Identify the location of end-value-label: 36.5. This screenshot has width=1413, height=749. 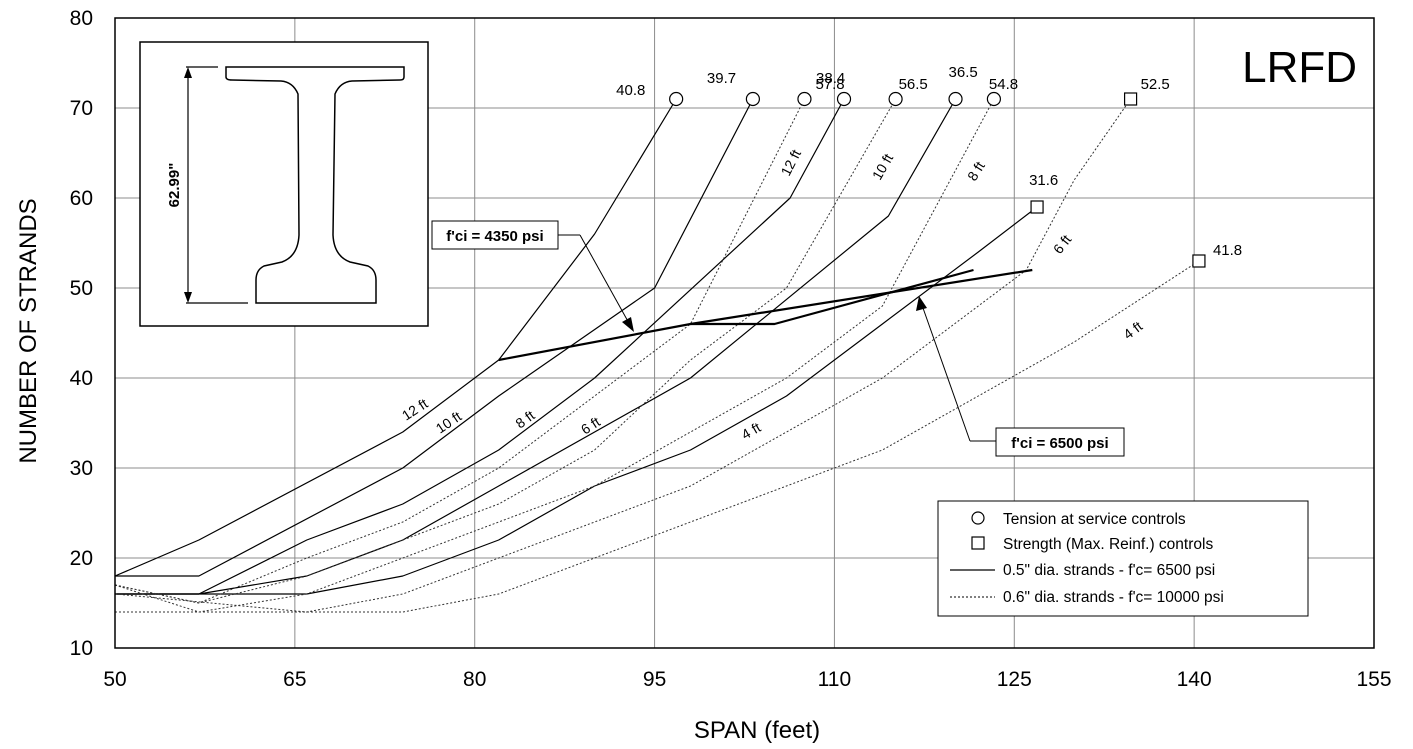
(963, 72).